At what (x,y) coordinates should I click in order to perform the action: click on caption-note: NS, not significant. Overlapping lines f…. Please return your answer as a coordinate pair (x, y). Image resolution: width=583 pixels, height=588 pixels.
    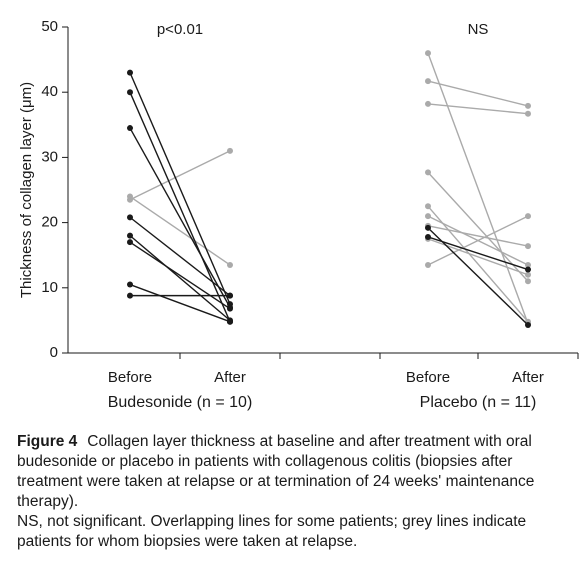
    Looking at the image, I should click on (272, 531).